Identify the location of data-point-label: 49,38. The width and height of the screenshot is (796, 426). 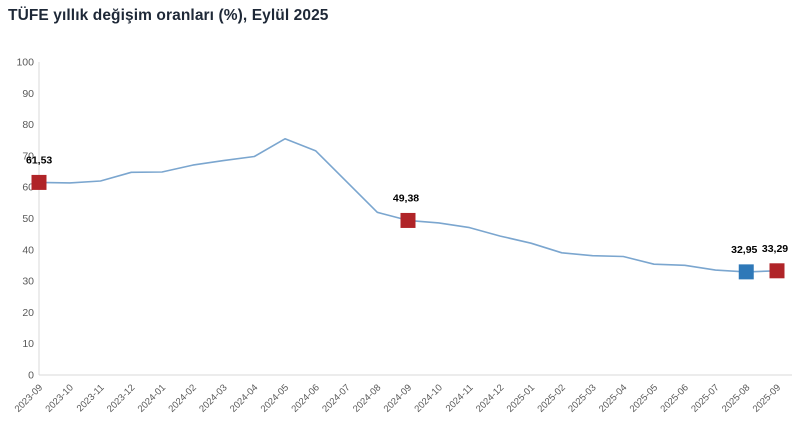
(406, 198).